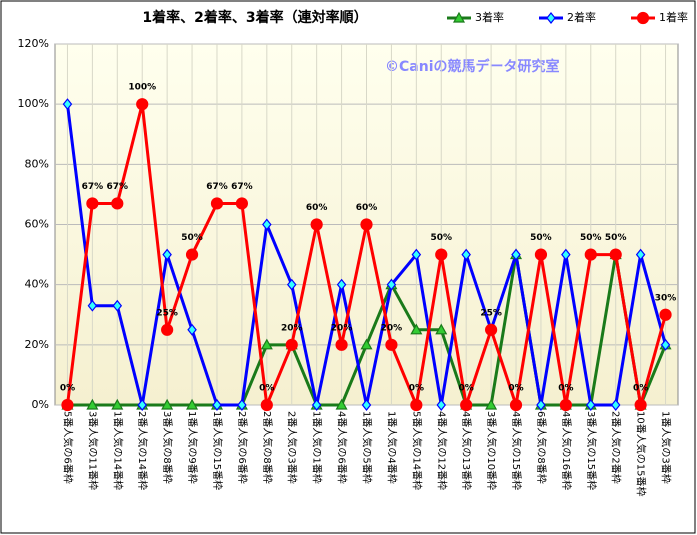 Image resolution: width=697 pixels, height=535 pixels. What do you see at coordinates (666, 447) in the screenshot?
I see `x-tick-label: 1番人気の3番枠` at bounding box center [666, 447].